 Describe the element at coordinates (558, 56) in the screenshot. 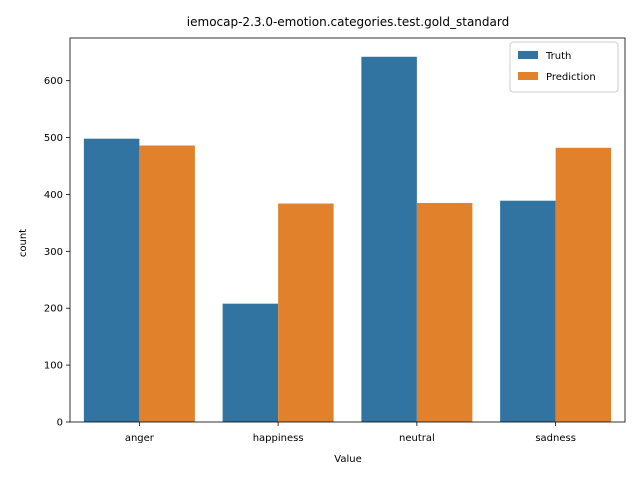

I see `legend-label-truth: Truth` at that location.